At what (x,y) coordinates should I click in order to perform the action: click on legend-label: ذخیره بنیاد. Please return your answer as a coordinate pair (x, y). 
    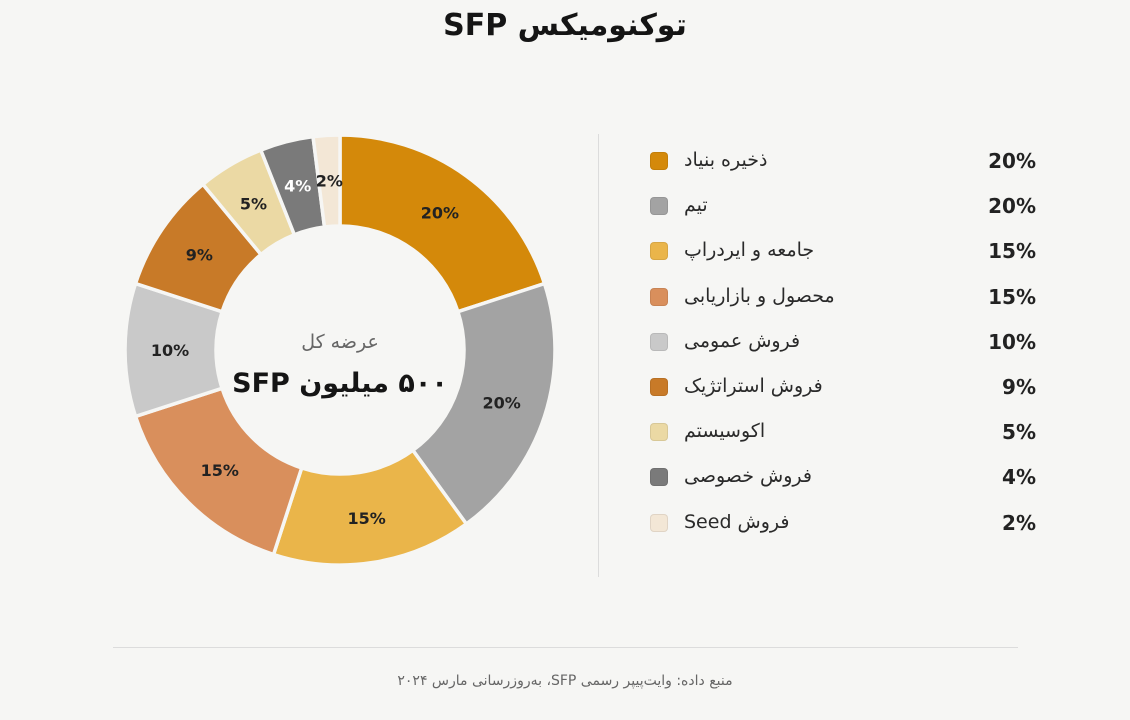
    Looking at the image, I should click on (726, 160).